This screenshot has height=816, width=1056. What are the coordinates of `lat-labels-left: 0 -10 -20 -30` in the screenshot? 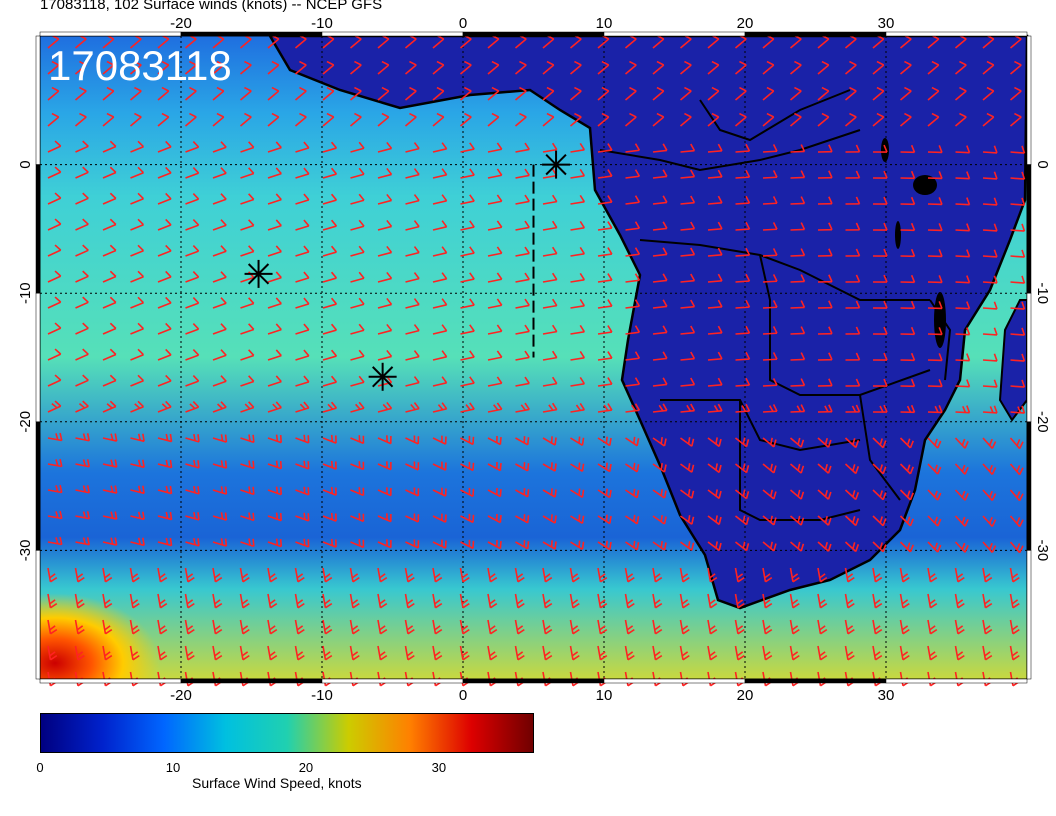 It's located at (25, 360).